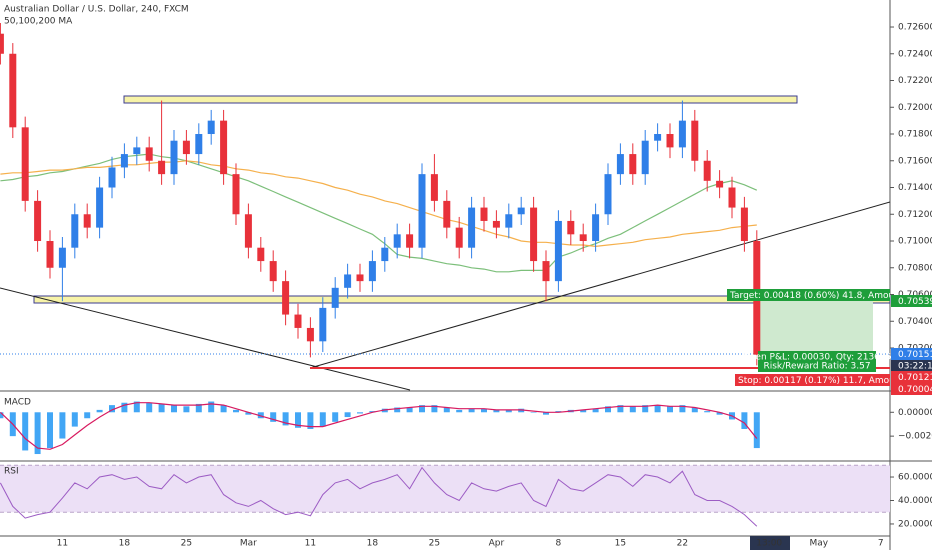 This screenshot has width=932, height=550. What do you see at coordinates (915, 135) in the screenshot?
I see `y-tick-label: 0.71800` at bounding box center [915, 135].